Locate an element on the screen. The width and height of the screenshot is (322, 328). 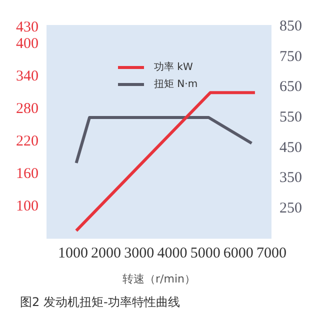
y-tick-label: 280 is located at coordinates (27, 108).